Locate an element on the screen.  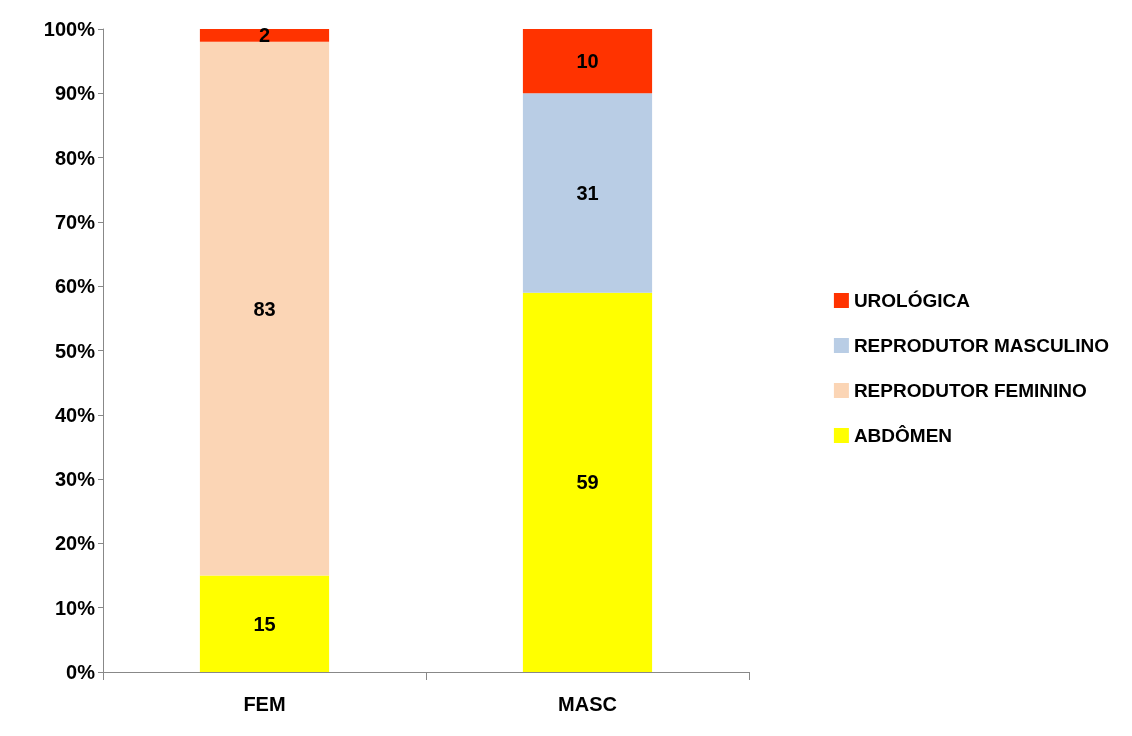
data-label: 31 is located at coordinates (587, 192).